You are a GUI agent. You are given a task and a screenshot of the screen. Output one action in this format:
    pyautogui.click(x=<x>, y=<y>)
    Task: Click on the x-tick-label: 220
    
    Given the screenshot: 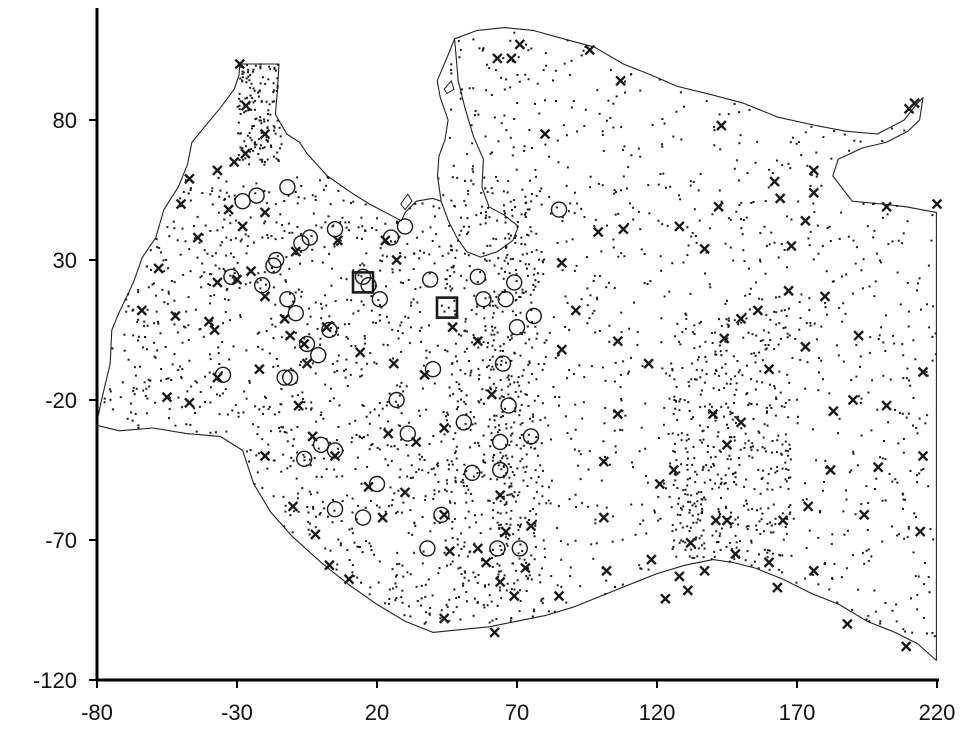 What is the action you would take?
    pyautogui.click(x=937, y=712)
    